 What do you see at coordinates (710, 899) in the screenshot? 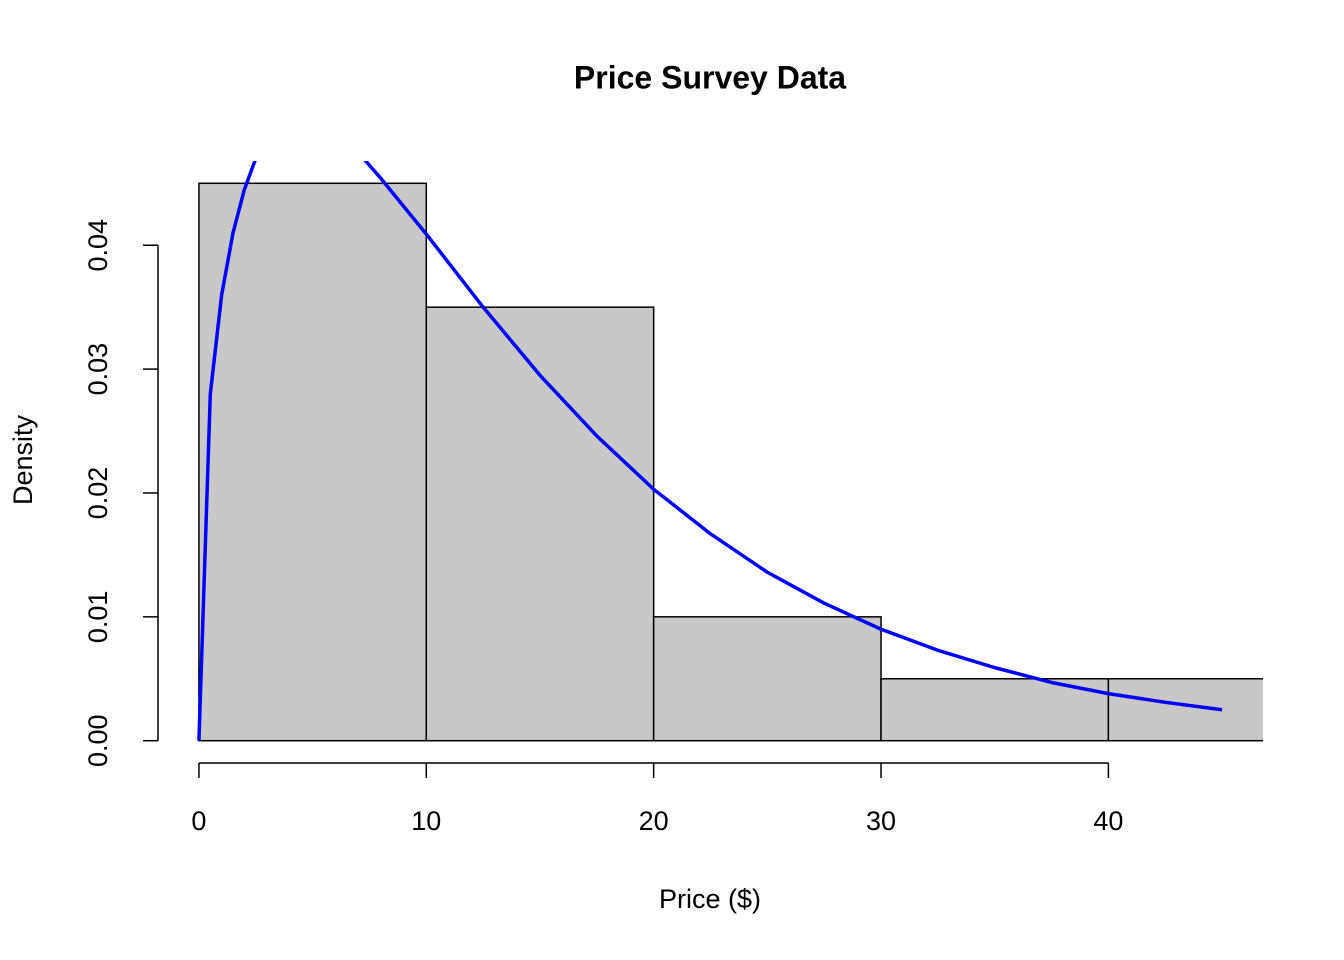
I see `x-axis-label: Price ($)` at bounding box center [710, 899].